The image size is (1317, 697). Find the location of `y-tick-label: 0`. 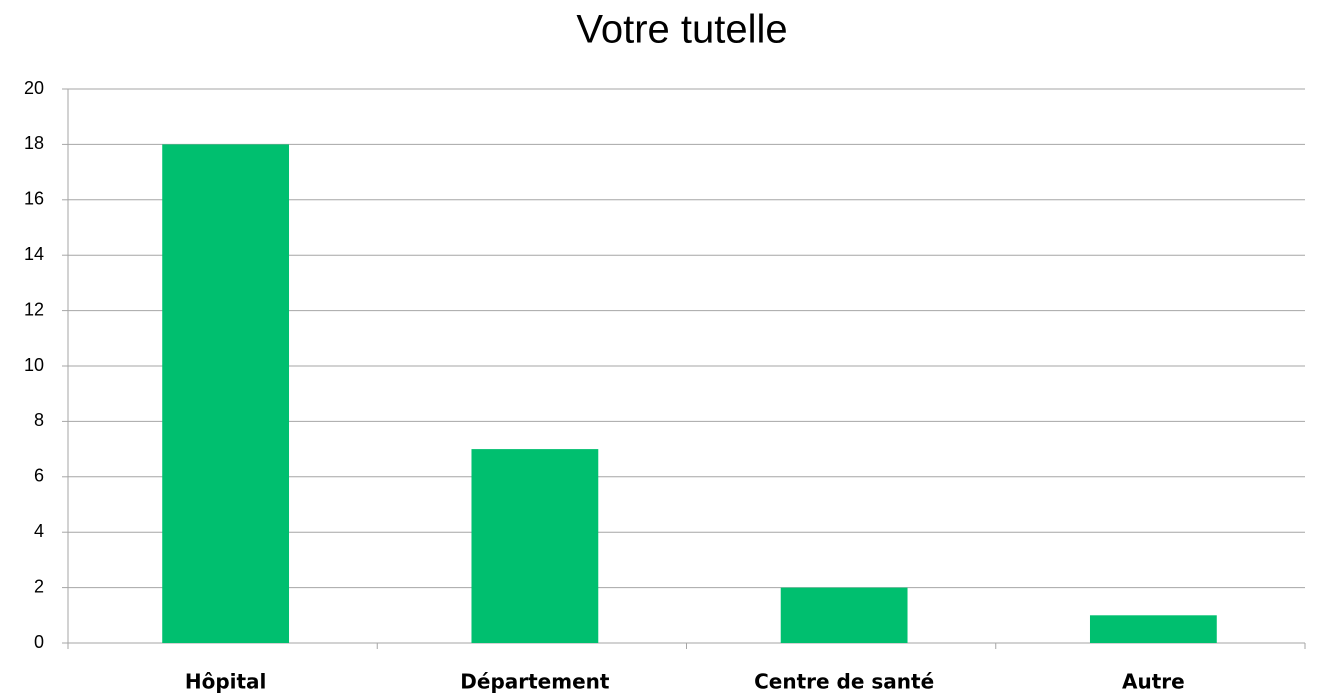

y-tick-label: 0 is located at coordinates (39, 642).